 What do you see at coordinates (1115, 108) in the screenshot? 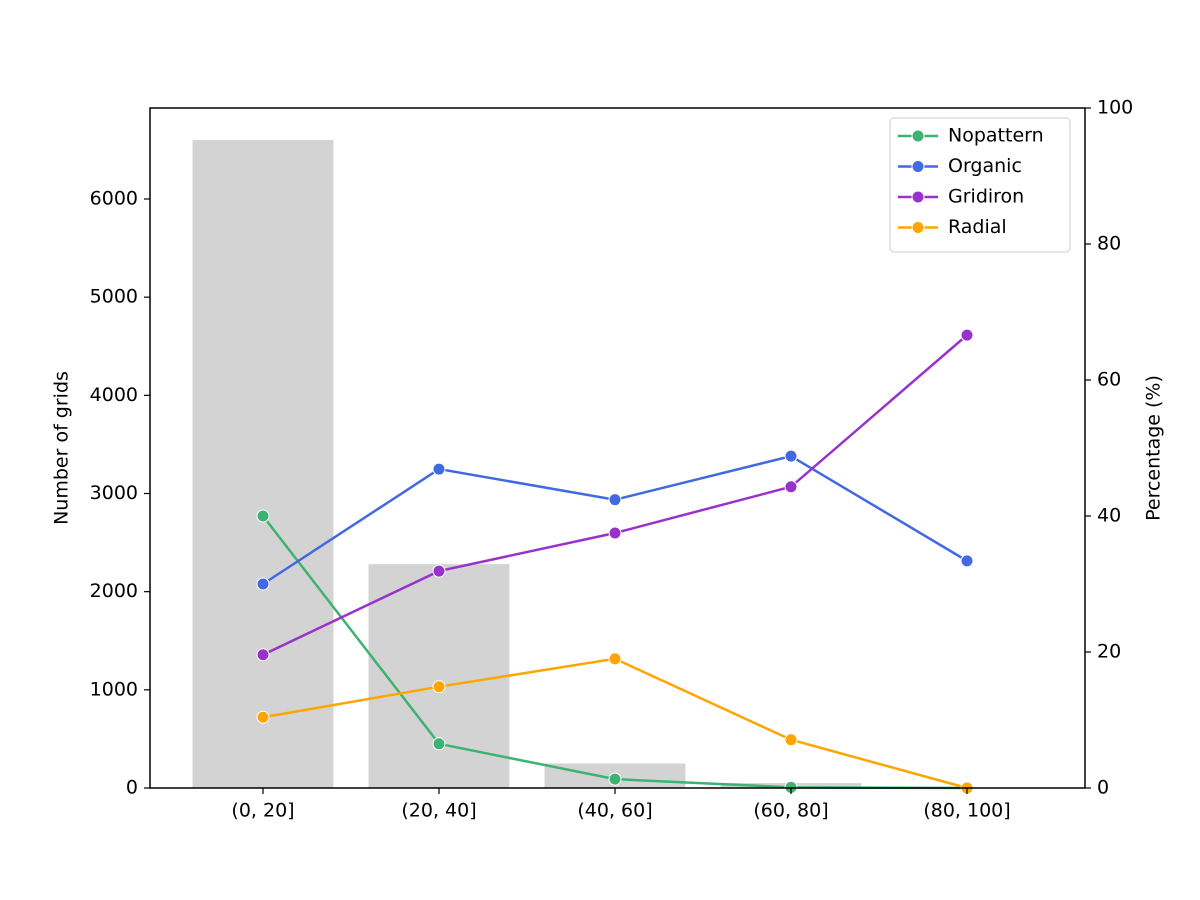
I see `y2-tick-label: 100` at bounding box center [1115, 108].